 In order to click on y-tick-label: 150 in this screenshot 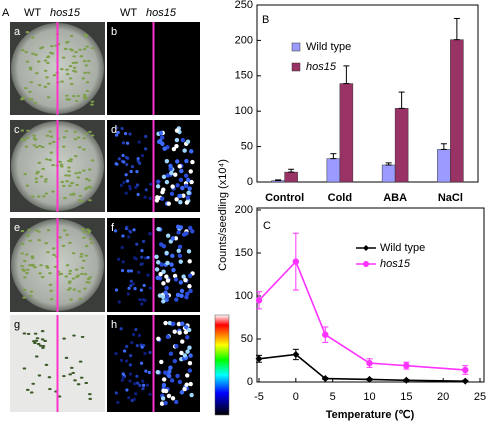, I will do `click(244, 253)`.